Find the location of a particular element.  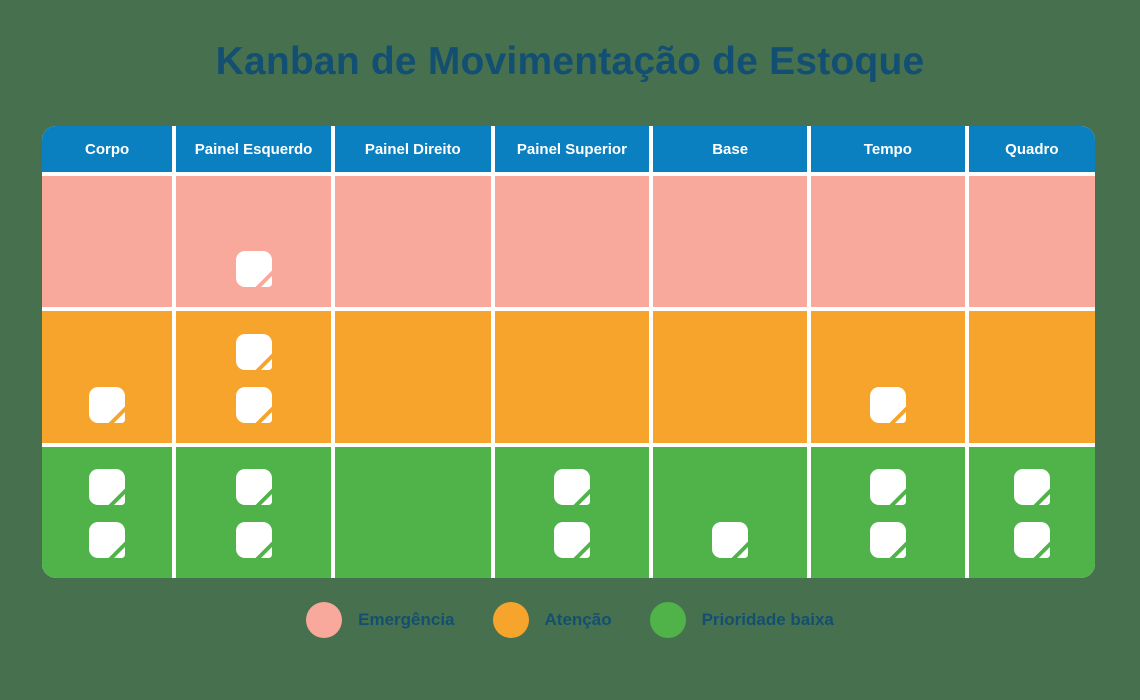

cell-prioridade-baixa-painel-direito is located at coordinates (412, 512).